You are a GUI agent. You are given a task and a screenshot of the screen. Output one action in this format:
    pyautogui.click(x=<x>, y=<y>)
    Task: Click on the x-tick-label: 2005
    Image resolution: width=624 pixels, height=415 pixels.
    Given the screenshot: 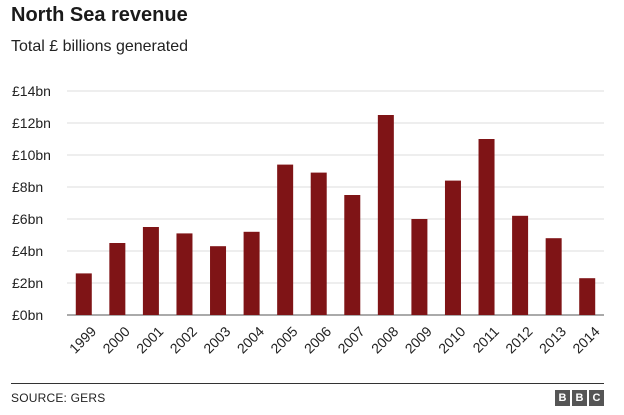 What is the action you would take?
    pyautogui.click(x=283, y=339)
    